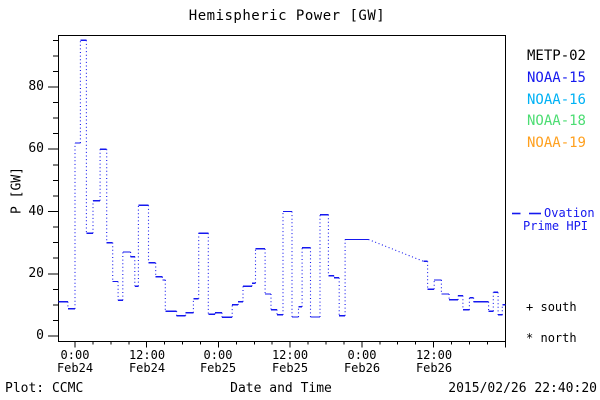  Describe the element at coordinates (36, 211) in the screenshot. I see `y-tick-label: 40` at that location.